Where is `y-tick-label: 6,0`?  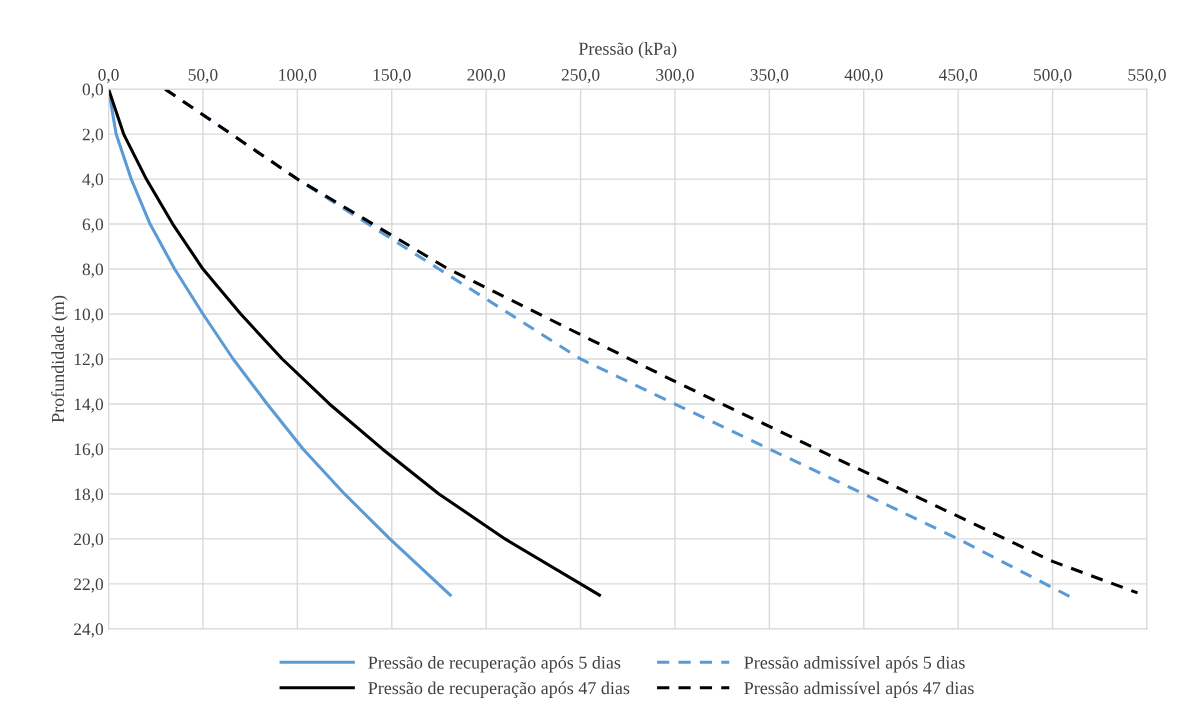
y-tick-label: 6,0 is located at coordinates (93, 225).